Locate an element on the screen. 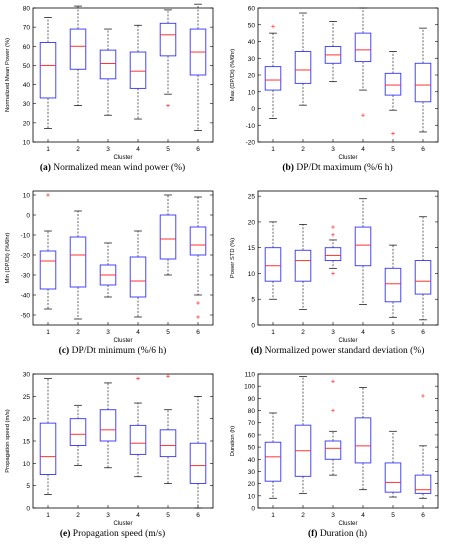 The height and width of the screenshot is (550, 450). y-axis-label: Min (DP/Dt) (%/6hr) is located at coordinates (8, 257).